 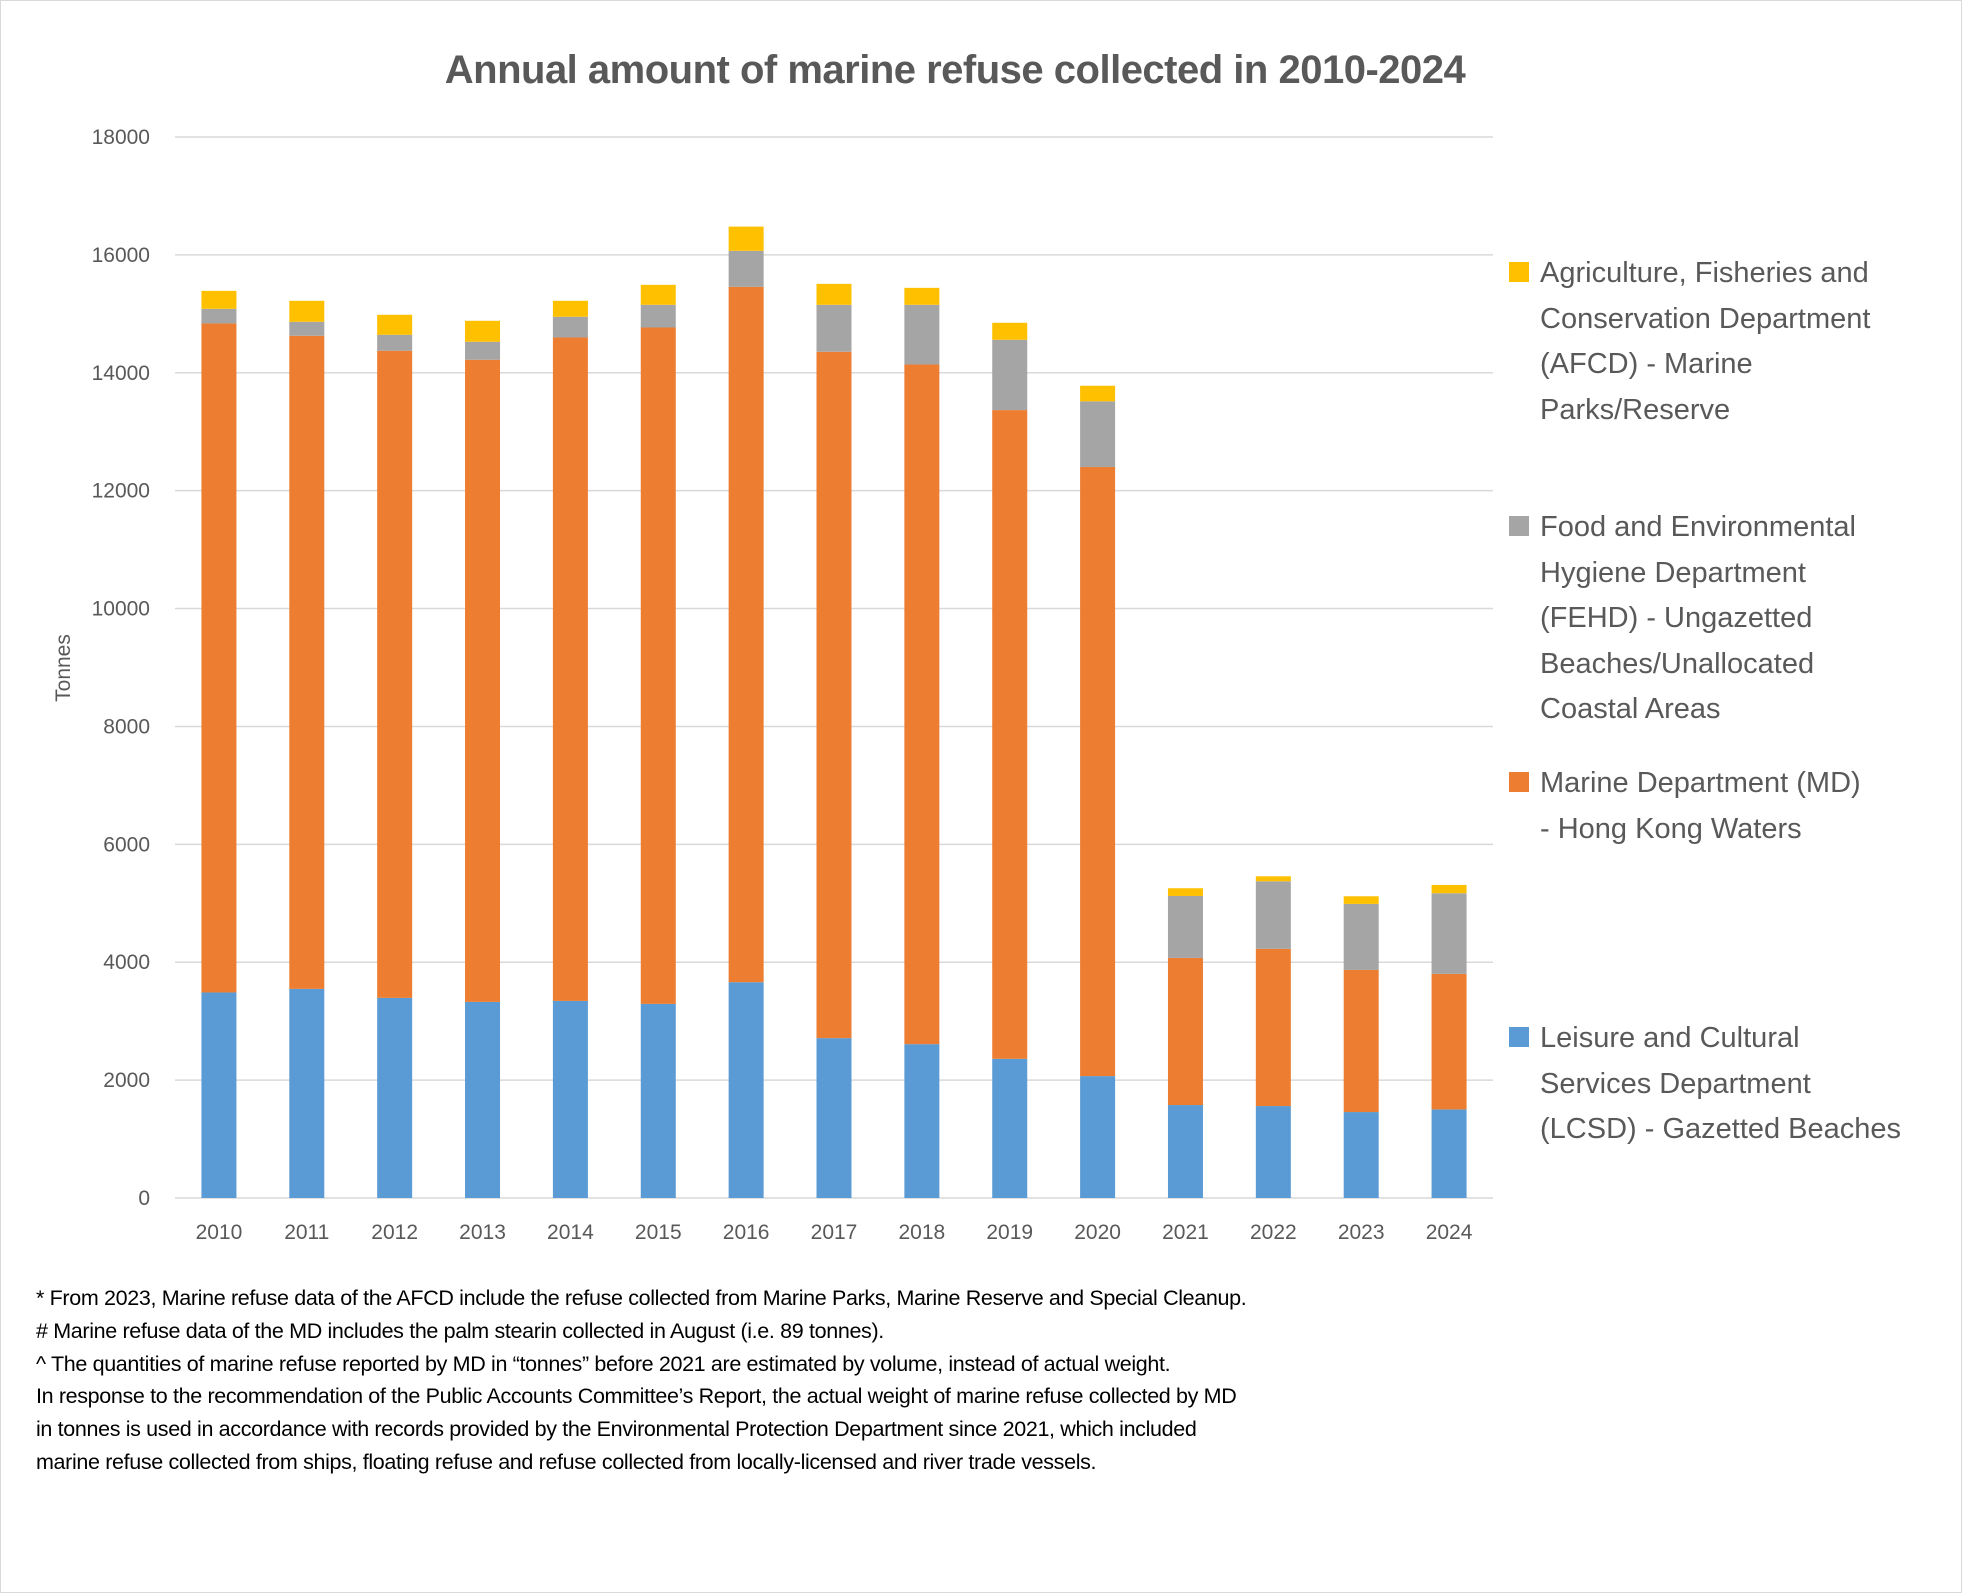 What do you see at coordinates (1361, 1041) in the screenshot?
I see `bar-md-2023` at bounding box center [1361, 1041].